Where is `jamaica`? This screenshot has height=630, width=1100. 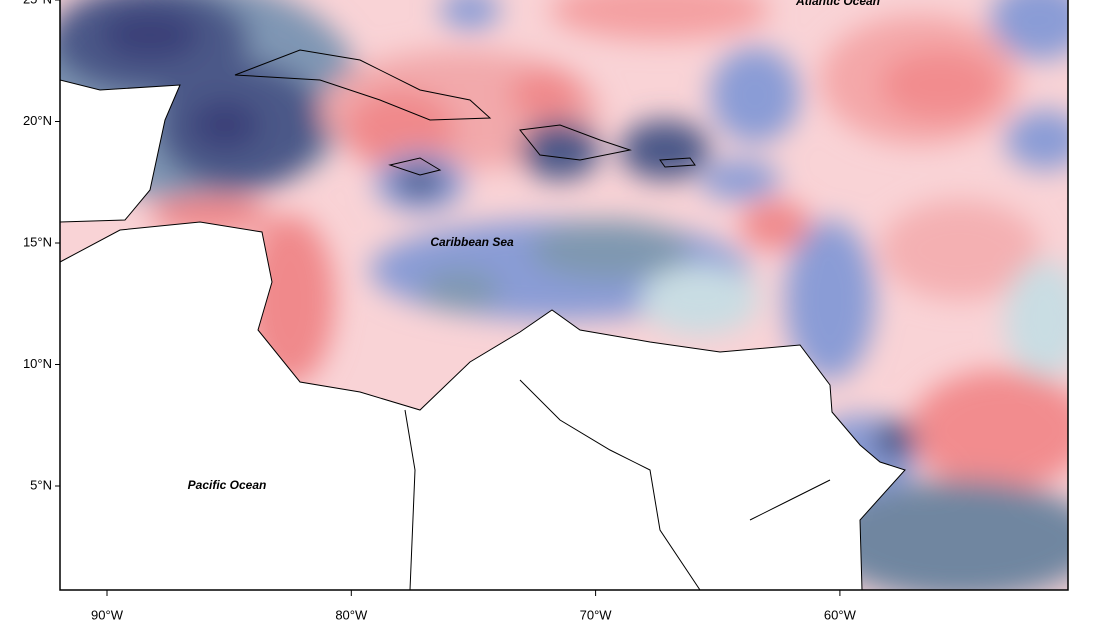
jamaica is located at coordinates (415, 166).